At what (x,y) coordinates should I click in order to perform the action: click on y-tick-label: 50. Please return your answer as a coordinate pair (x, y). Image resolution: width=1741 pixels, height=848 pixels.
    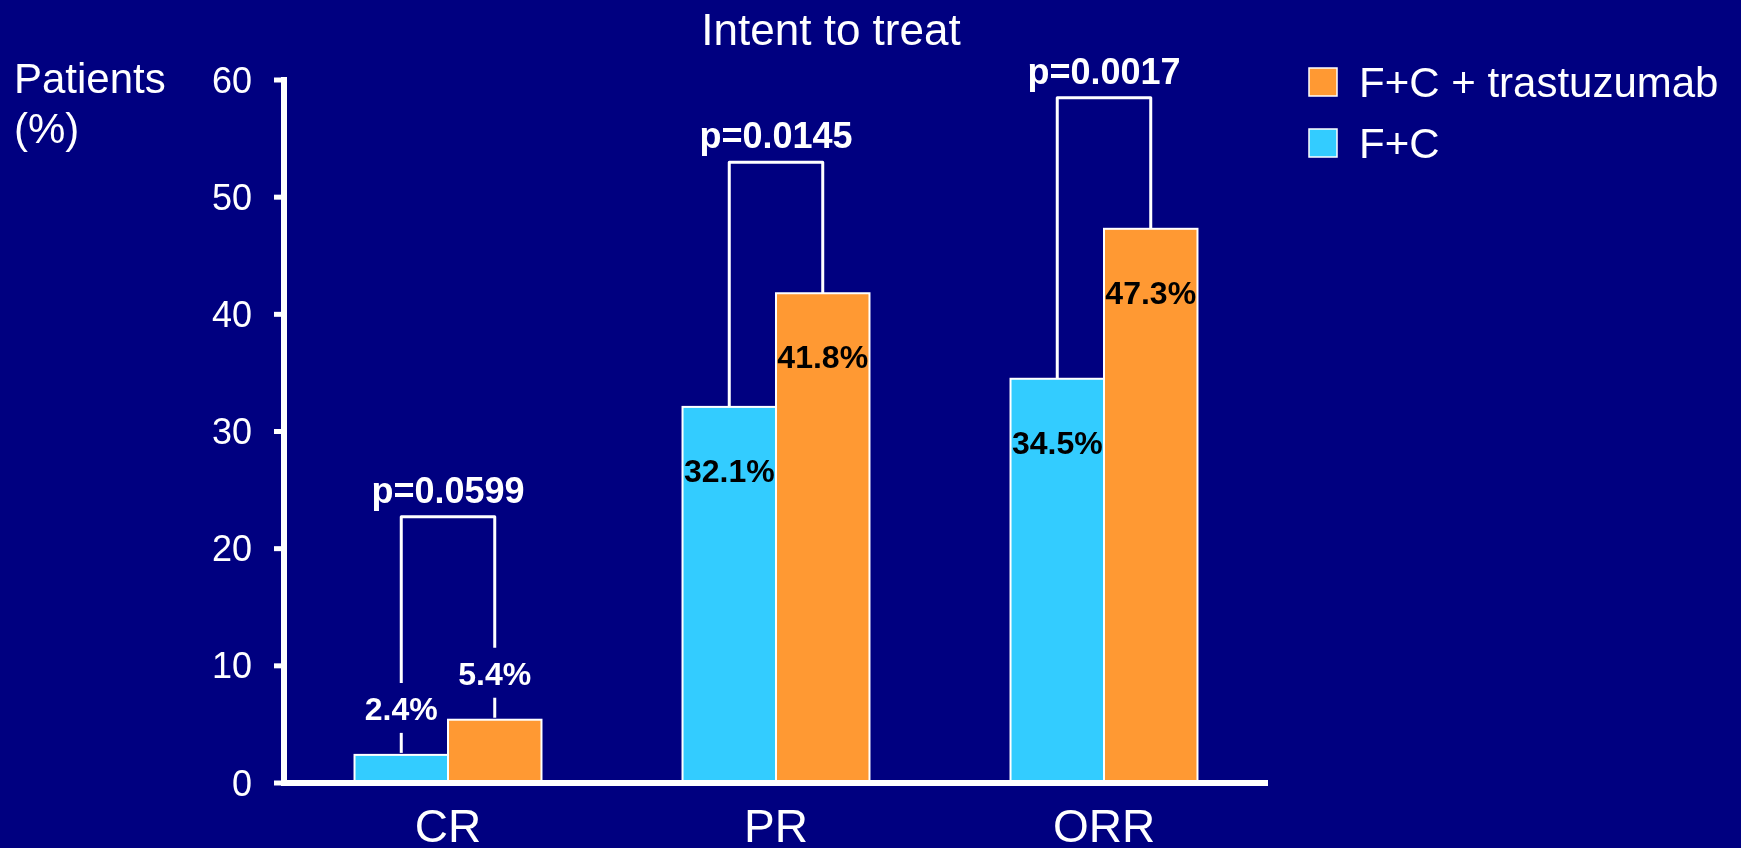
    Looking at the image, I should click on (231, 197).